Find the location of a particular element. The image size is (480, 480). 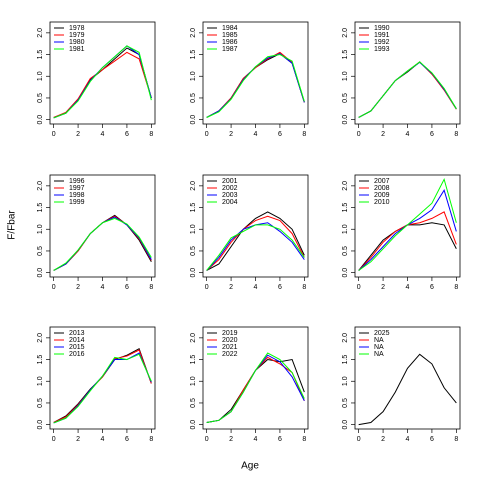

legend-label: 1997 is located at coordinates (77, 188).